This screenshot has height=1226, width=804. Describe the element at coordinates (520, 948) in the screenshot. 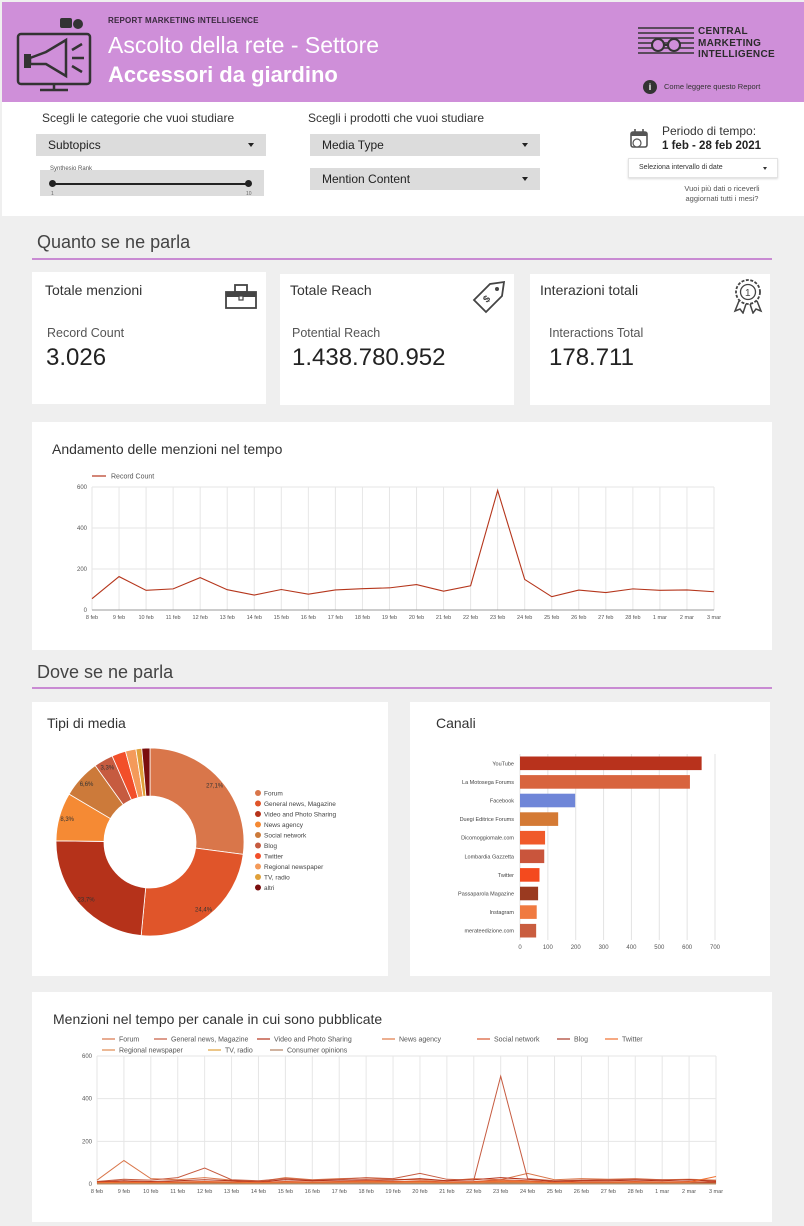

I see `x-tick-label: 0` at that location.